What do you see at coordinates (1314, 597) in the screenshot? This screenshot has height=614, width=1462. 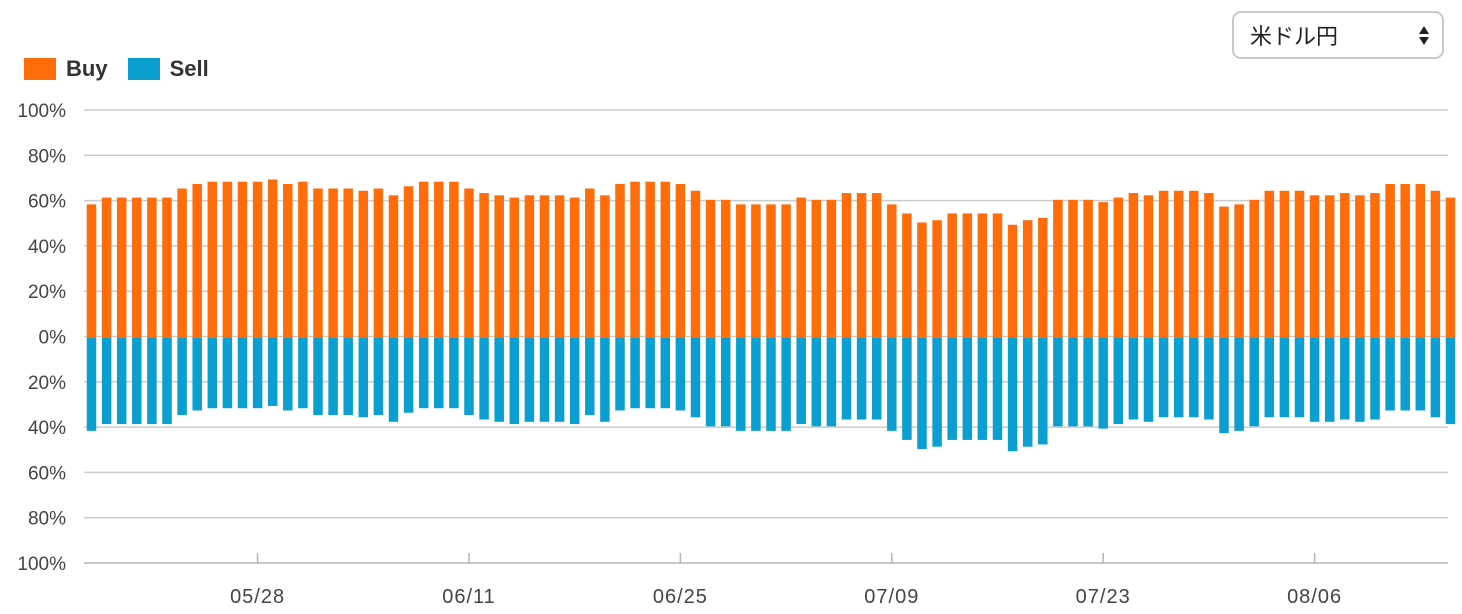 I see `x-tick-label: 08/06` at bounding box center [1314, 597].